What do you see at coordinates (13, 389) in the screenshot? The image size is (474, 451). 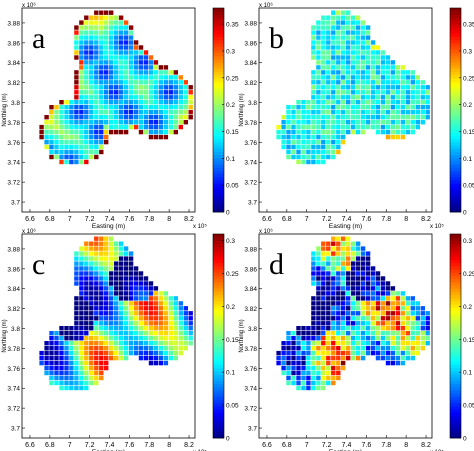 I see `y-tick-label: 3.74` at bounding box center [13, 389].